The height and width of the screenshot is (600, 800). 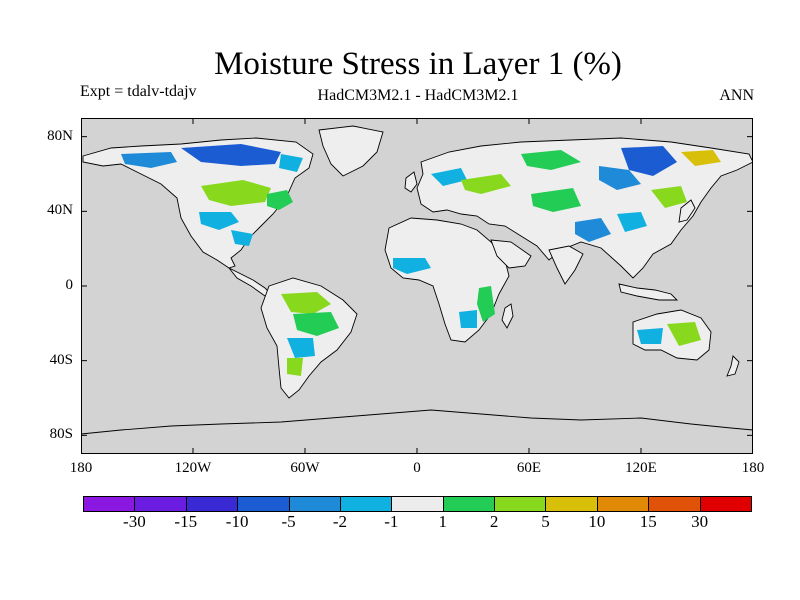 What do you see at coordinates (545, 521) in the screenshot?
I see `colorbar-label: 5` at bounding box center [545, 521].